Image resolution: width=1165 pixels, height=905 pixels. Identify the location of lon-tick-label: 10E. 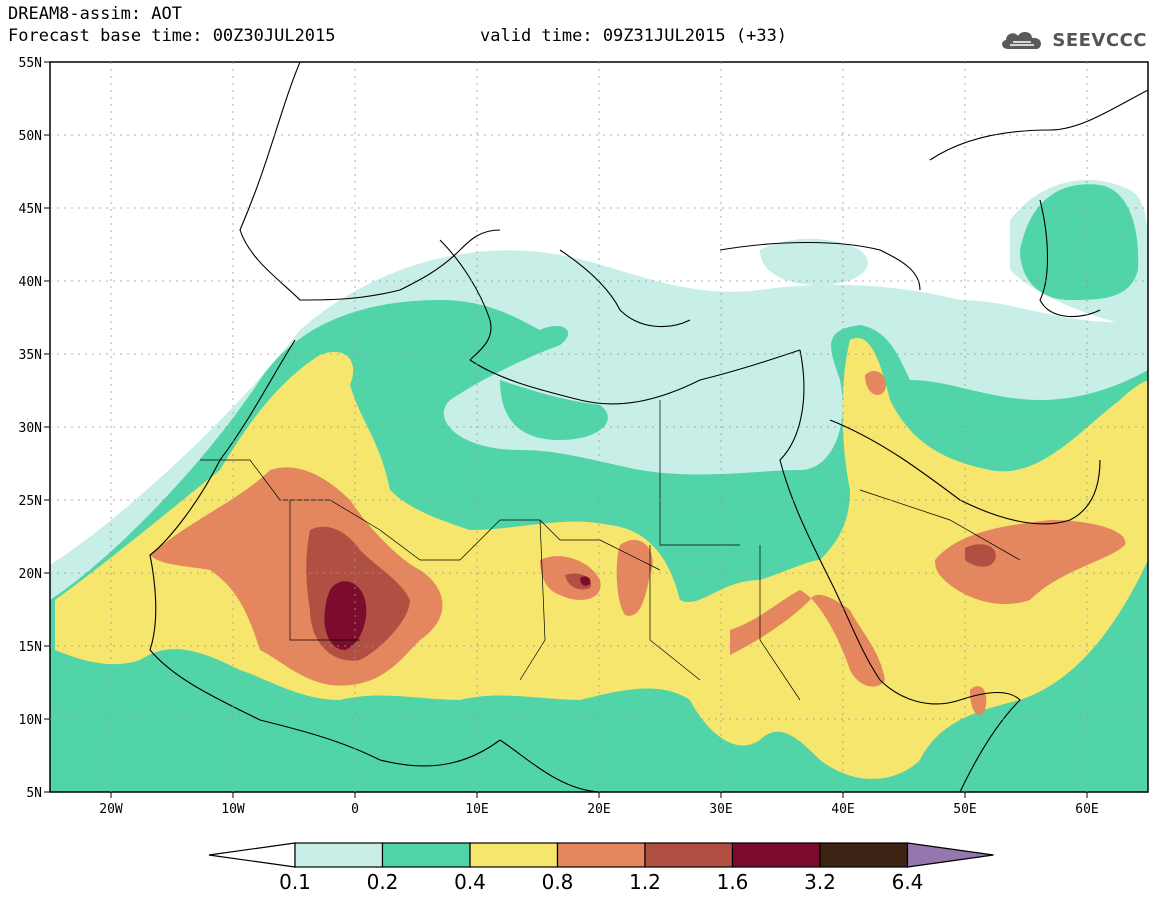
(476, 809).